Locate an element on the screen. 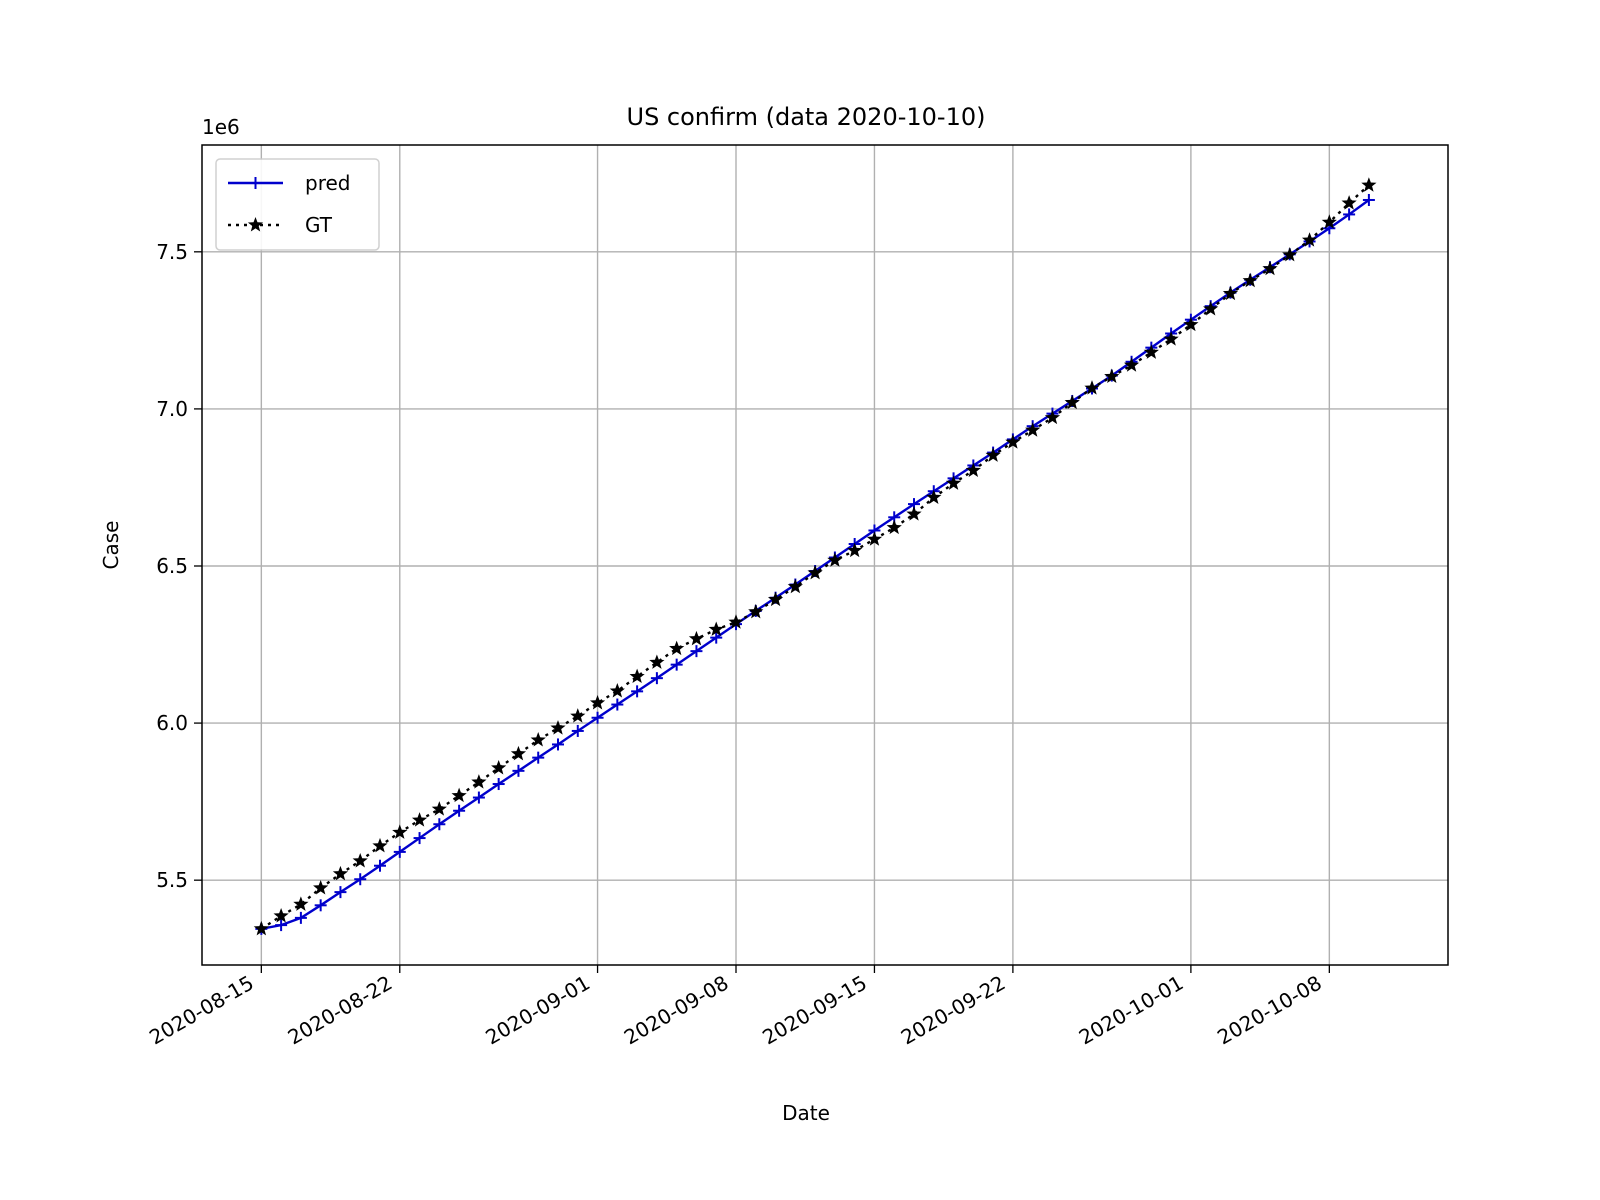 This screenshot has width=1600, height=1200. legend-label: GT is located at coordinates (319, 225).